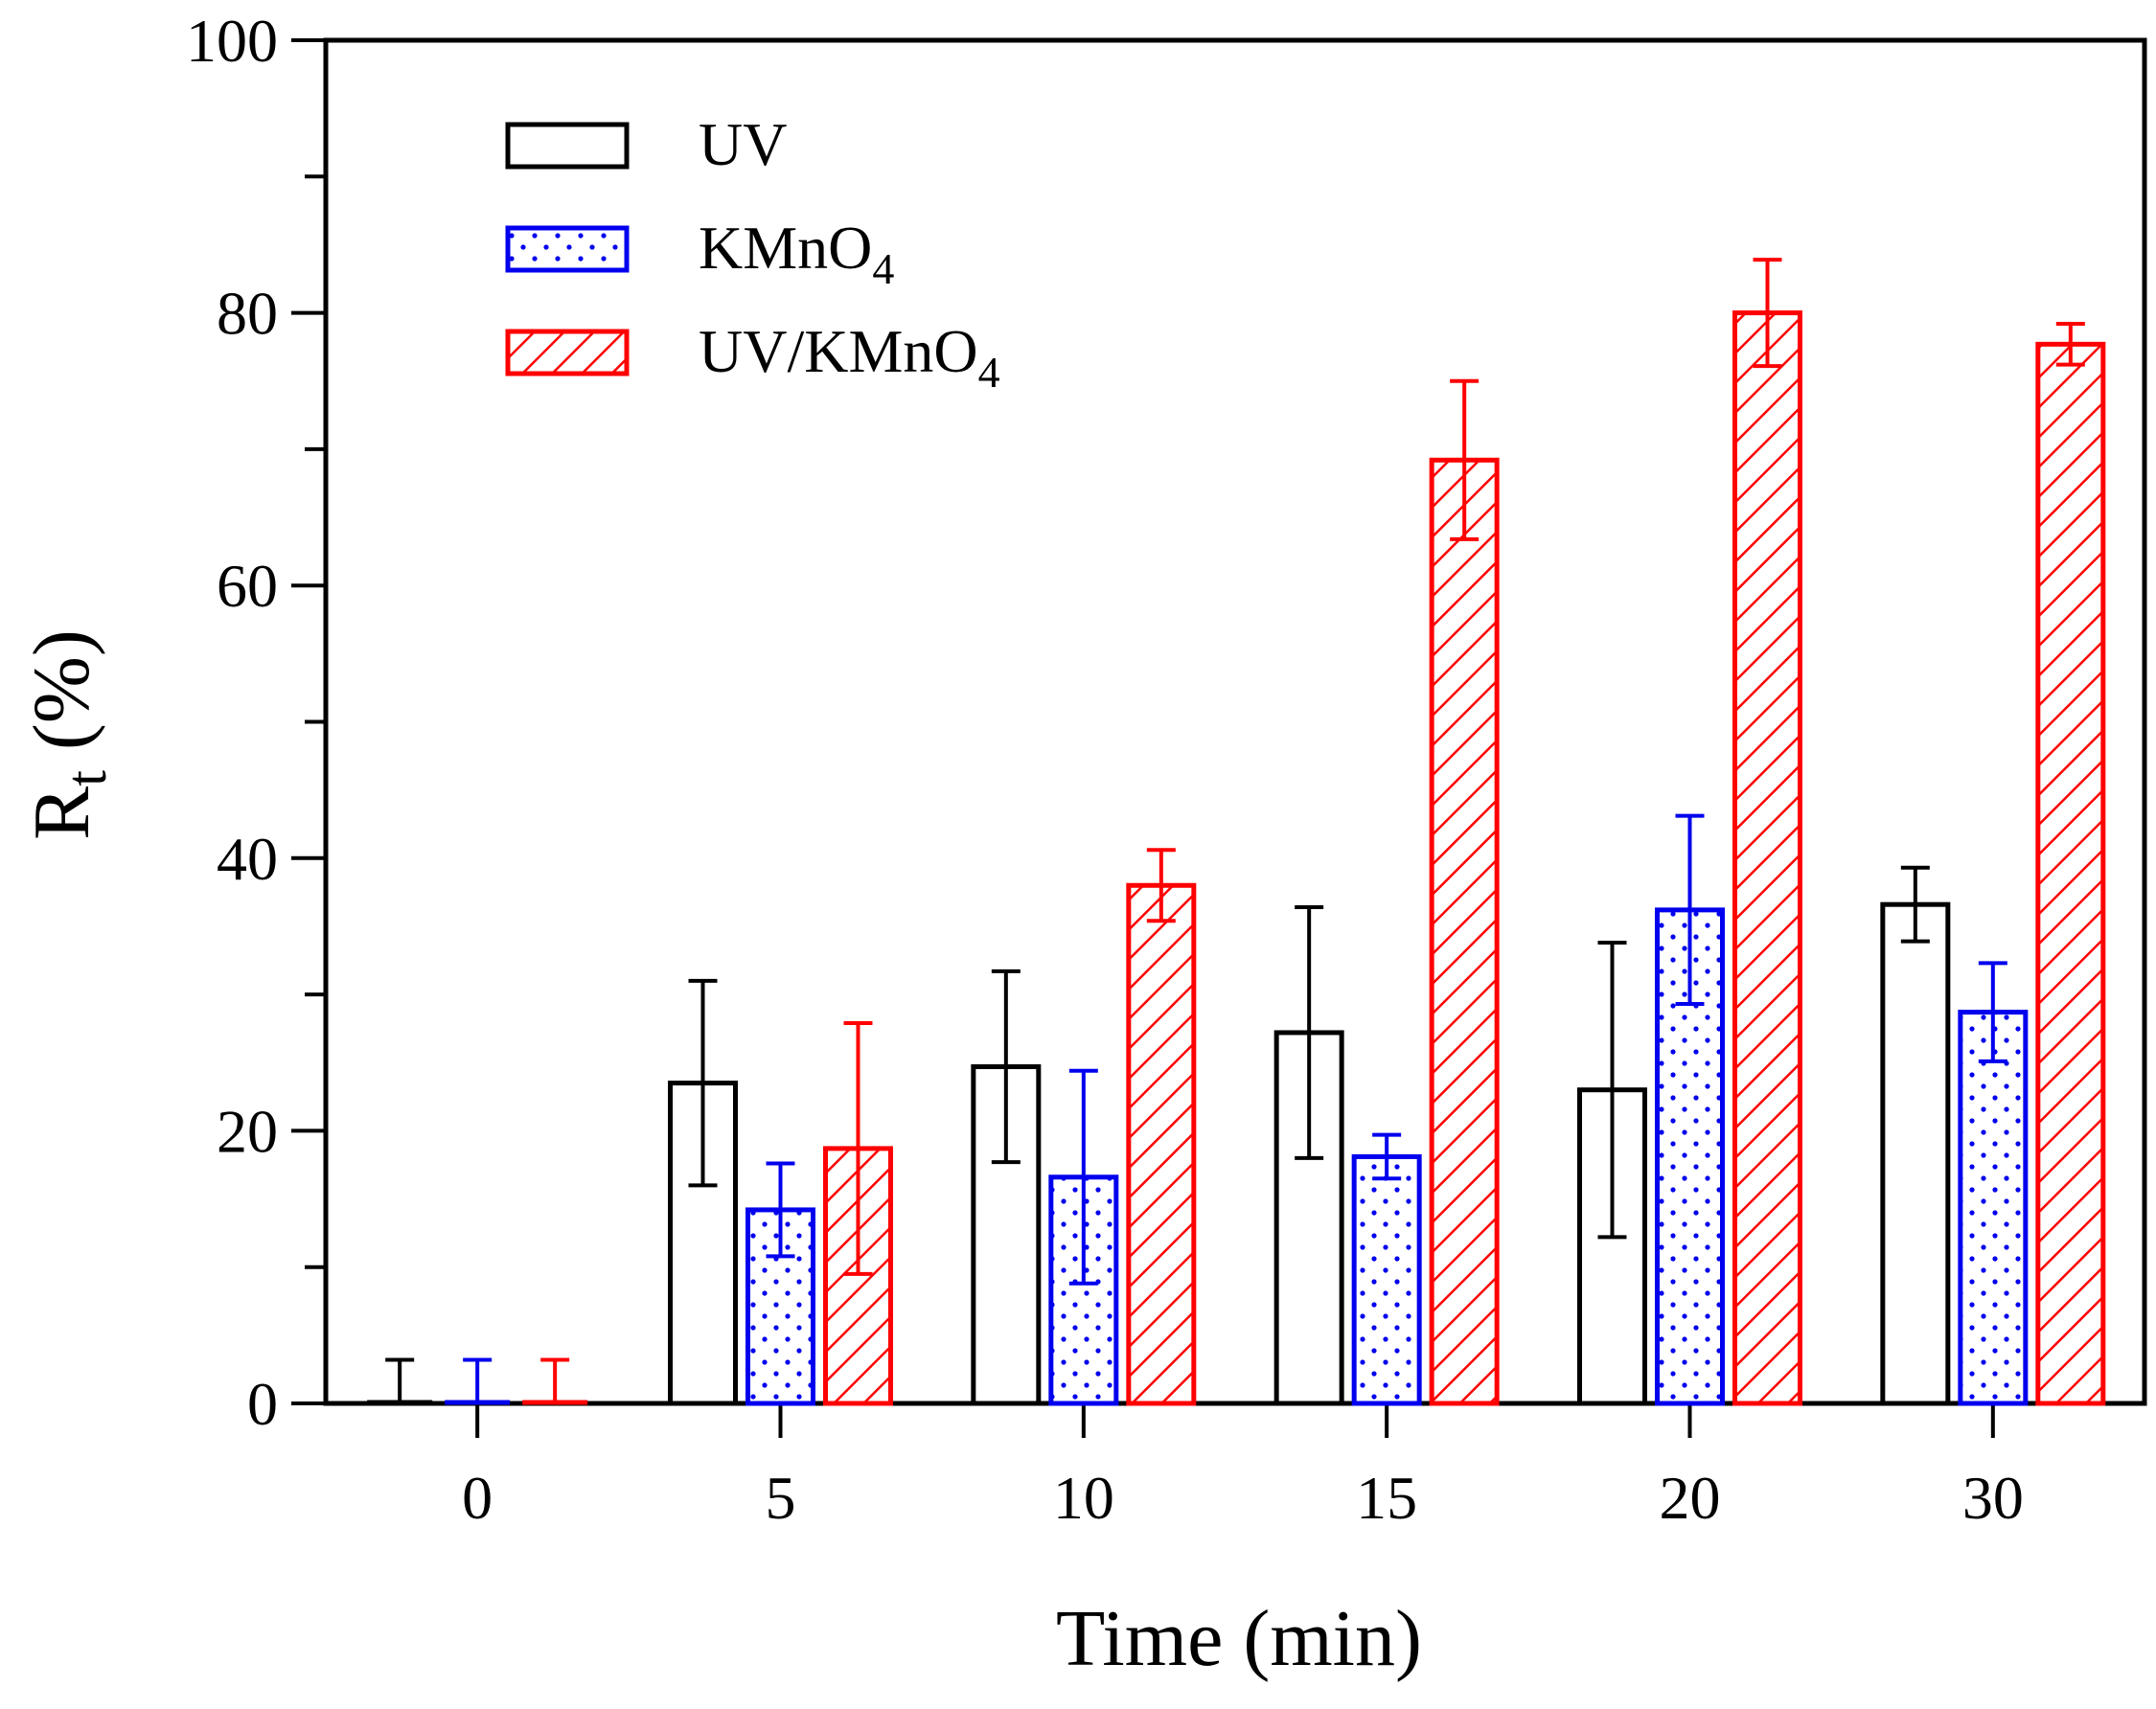 The width and height of the screenshot is (2156, 1709). What do you see at coordinates (1993, 1498) in the screenshot?
I see `x-tick-label: 30` at bounding box center [1993, 1498].